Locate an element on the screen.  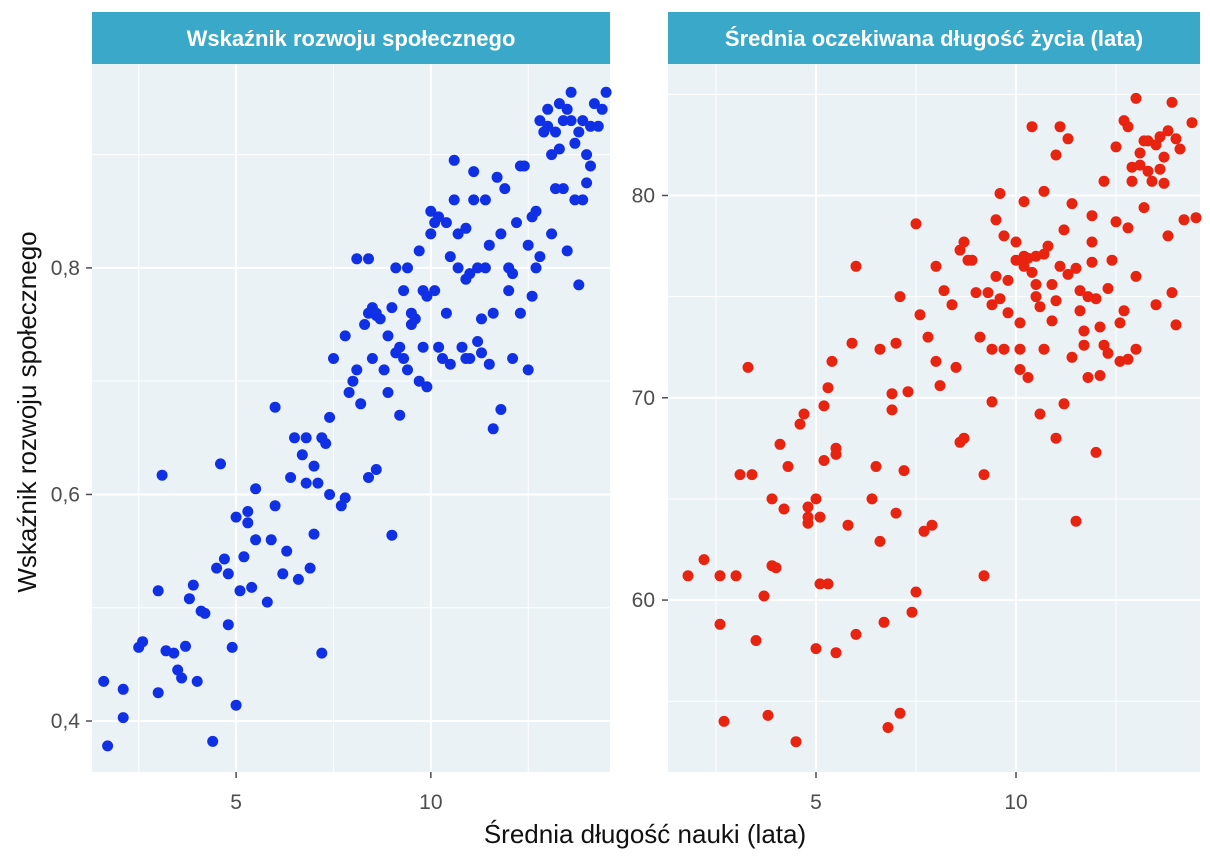
strip-background-life-expectancy is located at coordinates (934, 38).